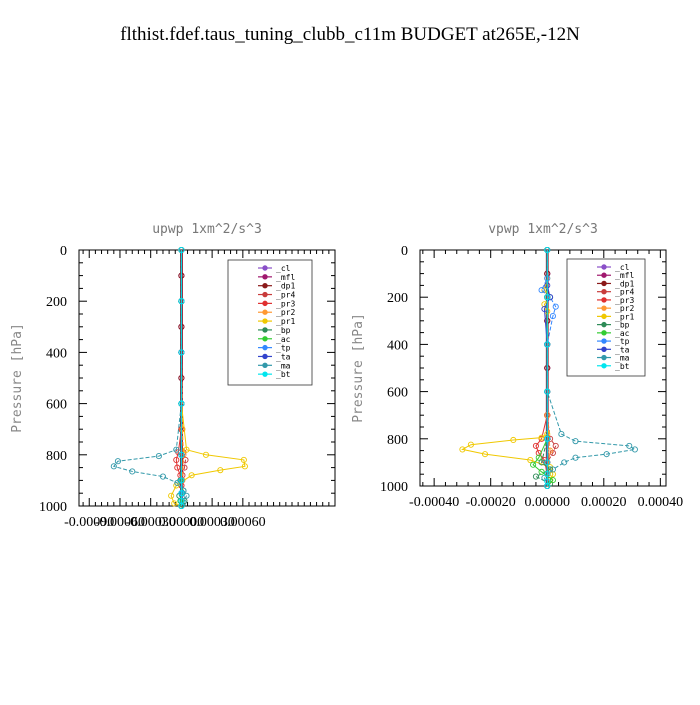 Image resolution: width=700 pixels, height=705 pixels. Describe the element at coordinates (404, 251) in the screenshot. I see `y-tick-label: 0` at that location.